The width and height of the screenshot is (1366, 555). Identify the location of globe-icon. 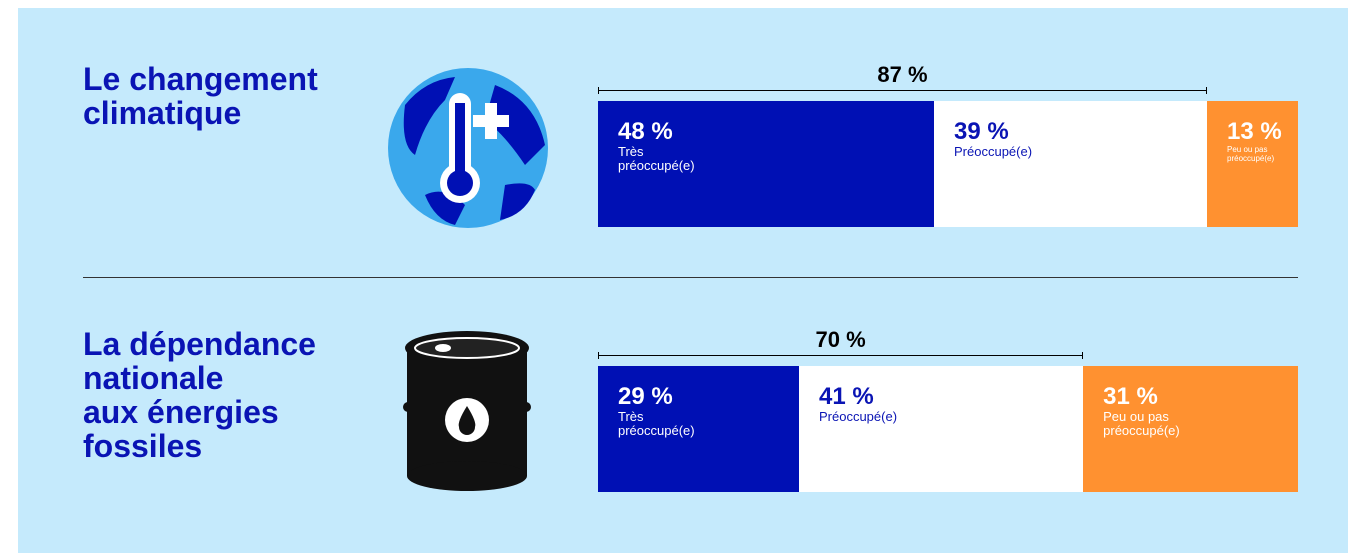
(468, 148).